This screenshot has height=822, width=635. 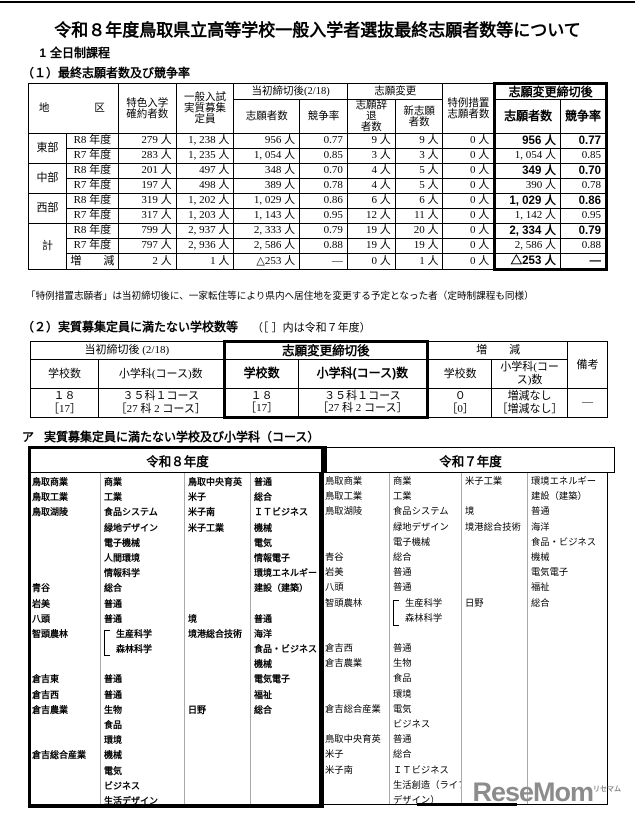 I want to click on cell-ippan-quota: 1, 235 人, so click(x=205, y=156).